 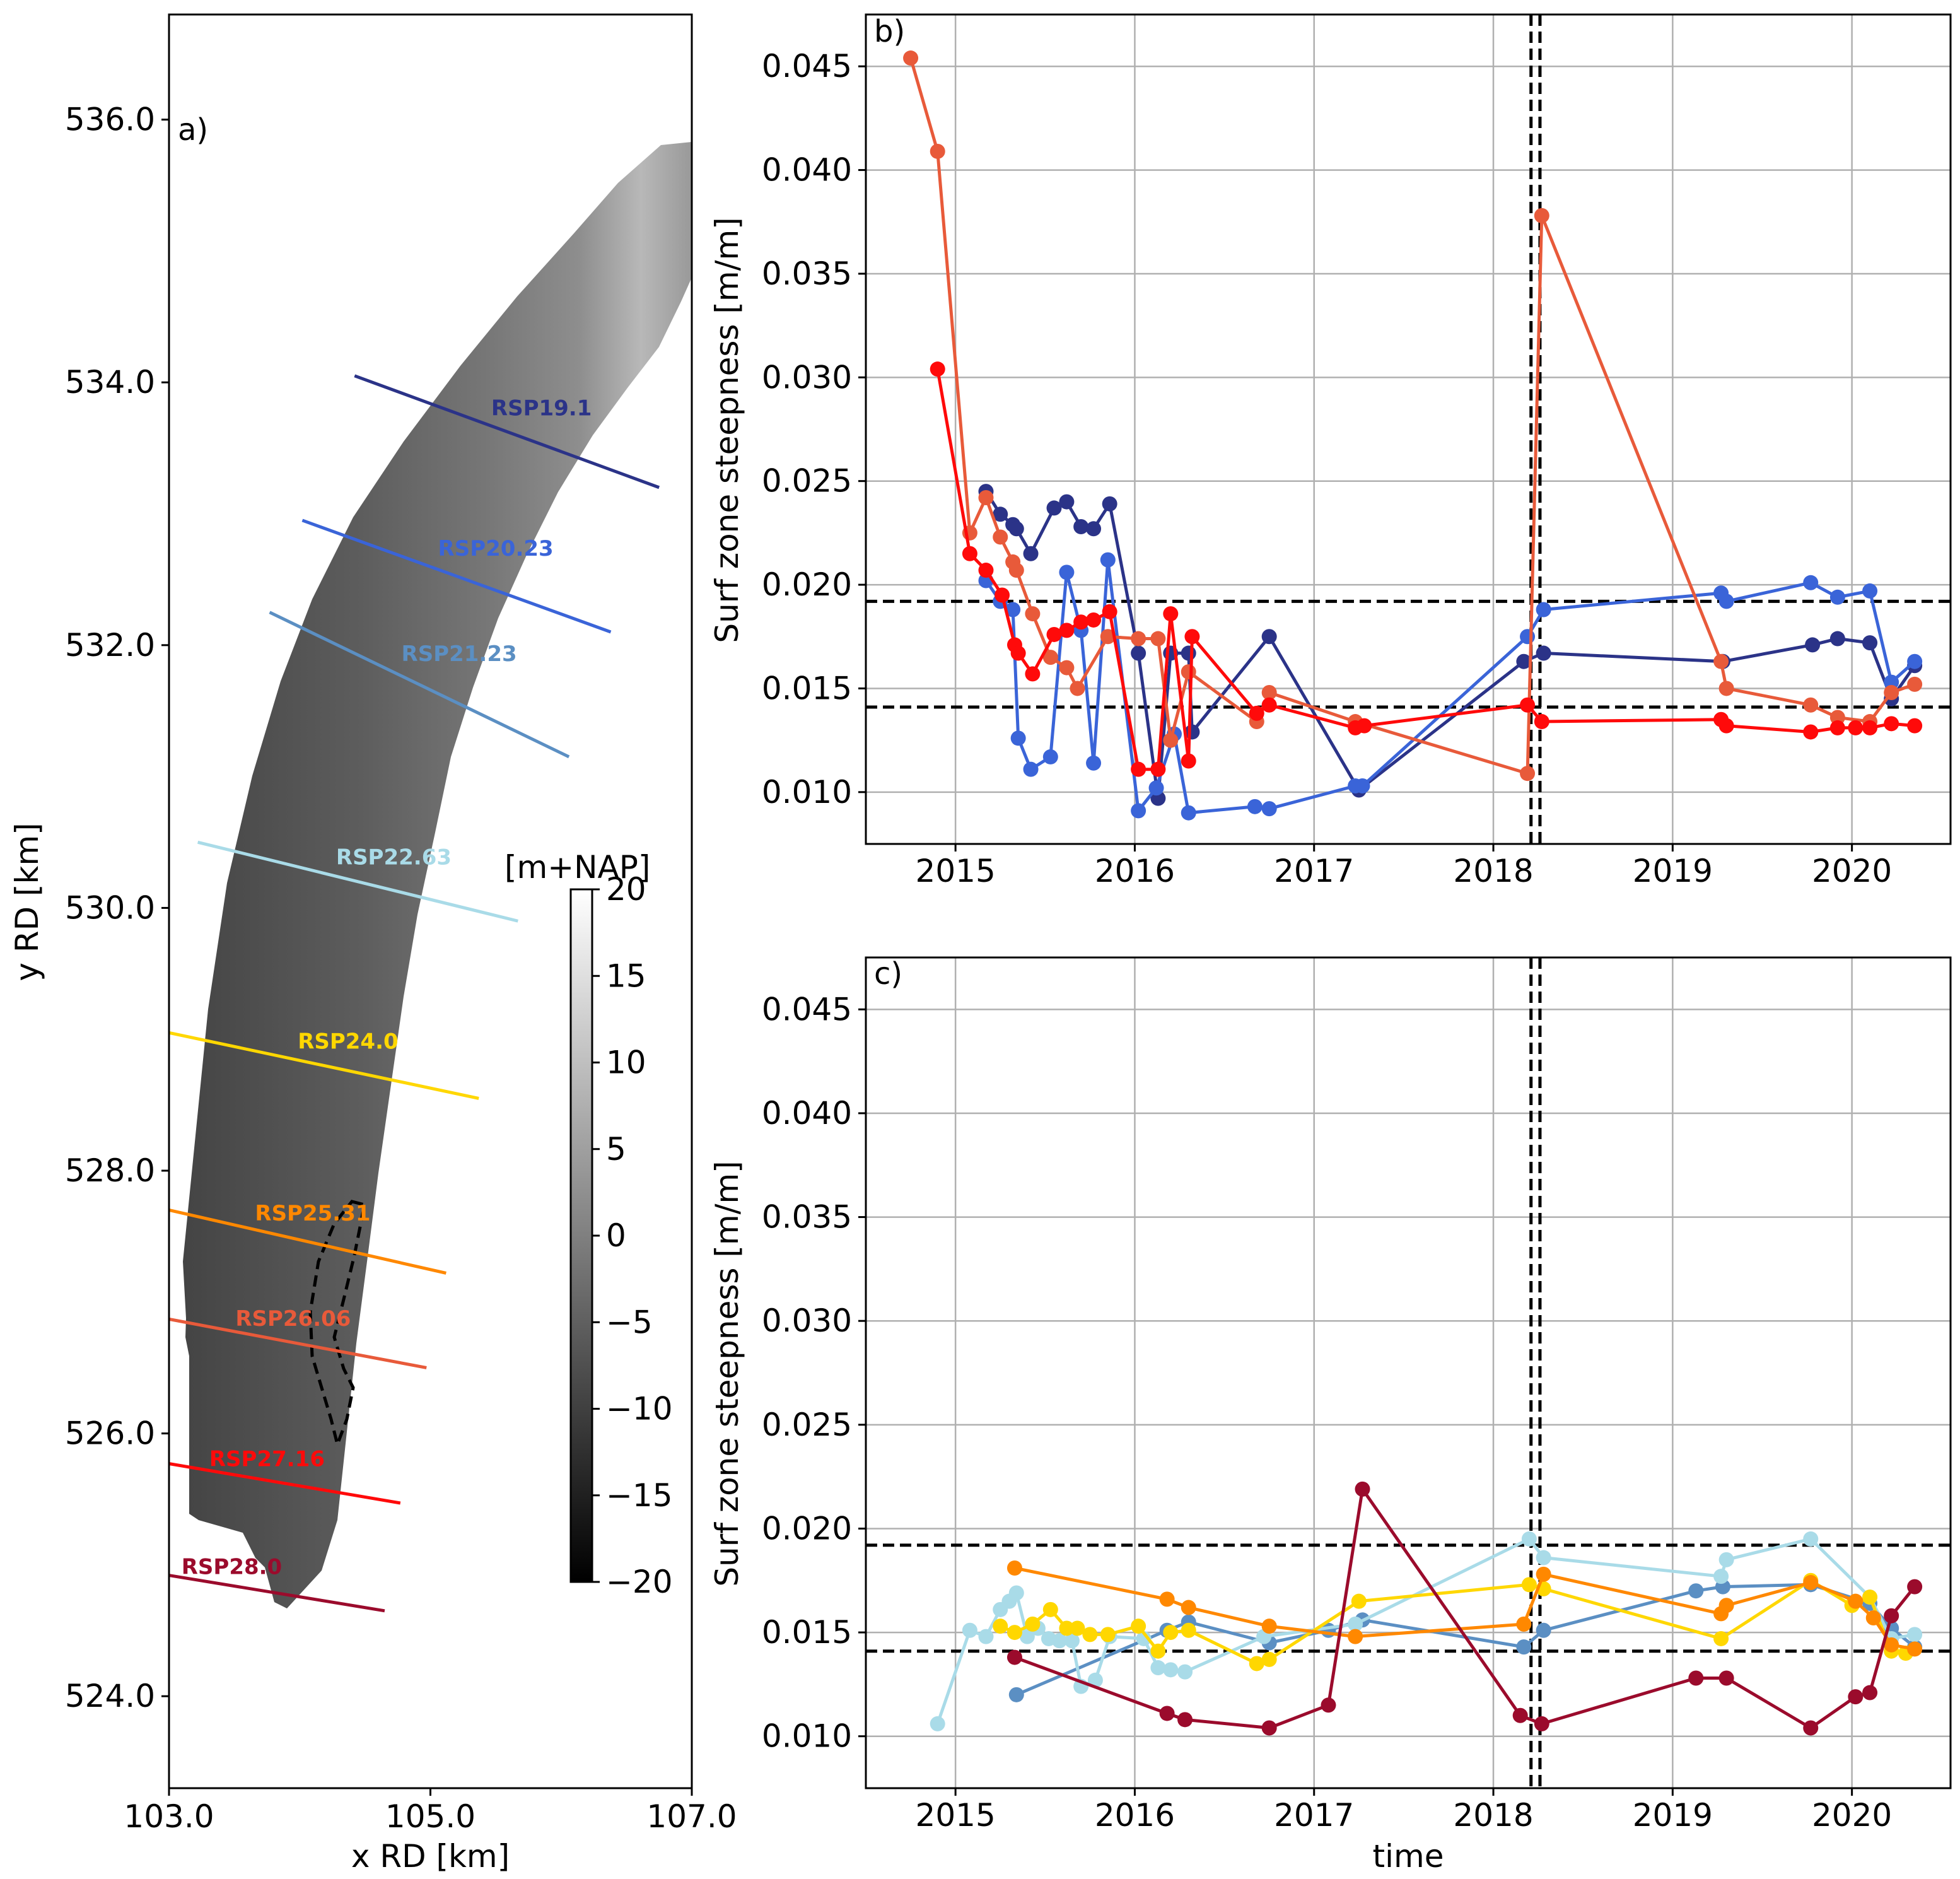 I want to click on map-ylabel: y RD [km], so click(x=27, y=902).